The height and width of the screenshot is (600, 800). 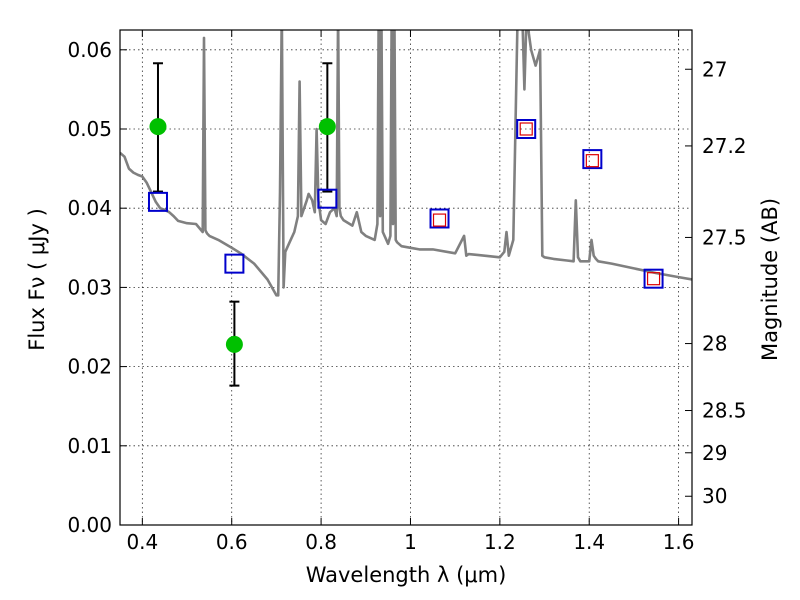 What do you see at coordinates (89, 208) in the screenshot?
I see `y-tick-label: 0.04` at bounding box center [89, 208].